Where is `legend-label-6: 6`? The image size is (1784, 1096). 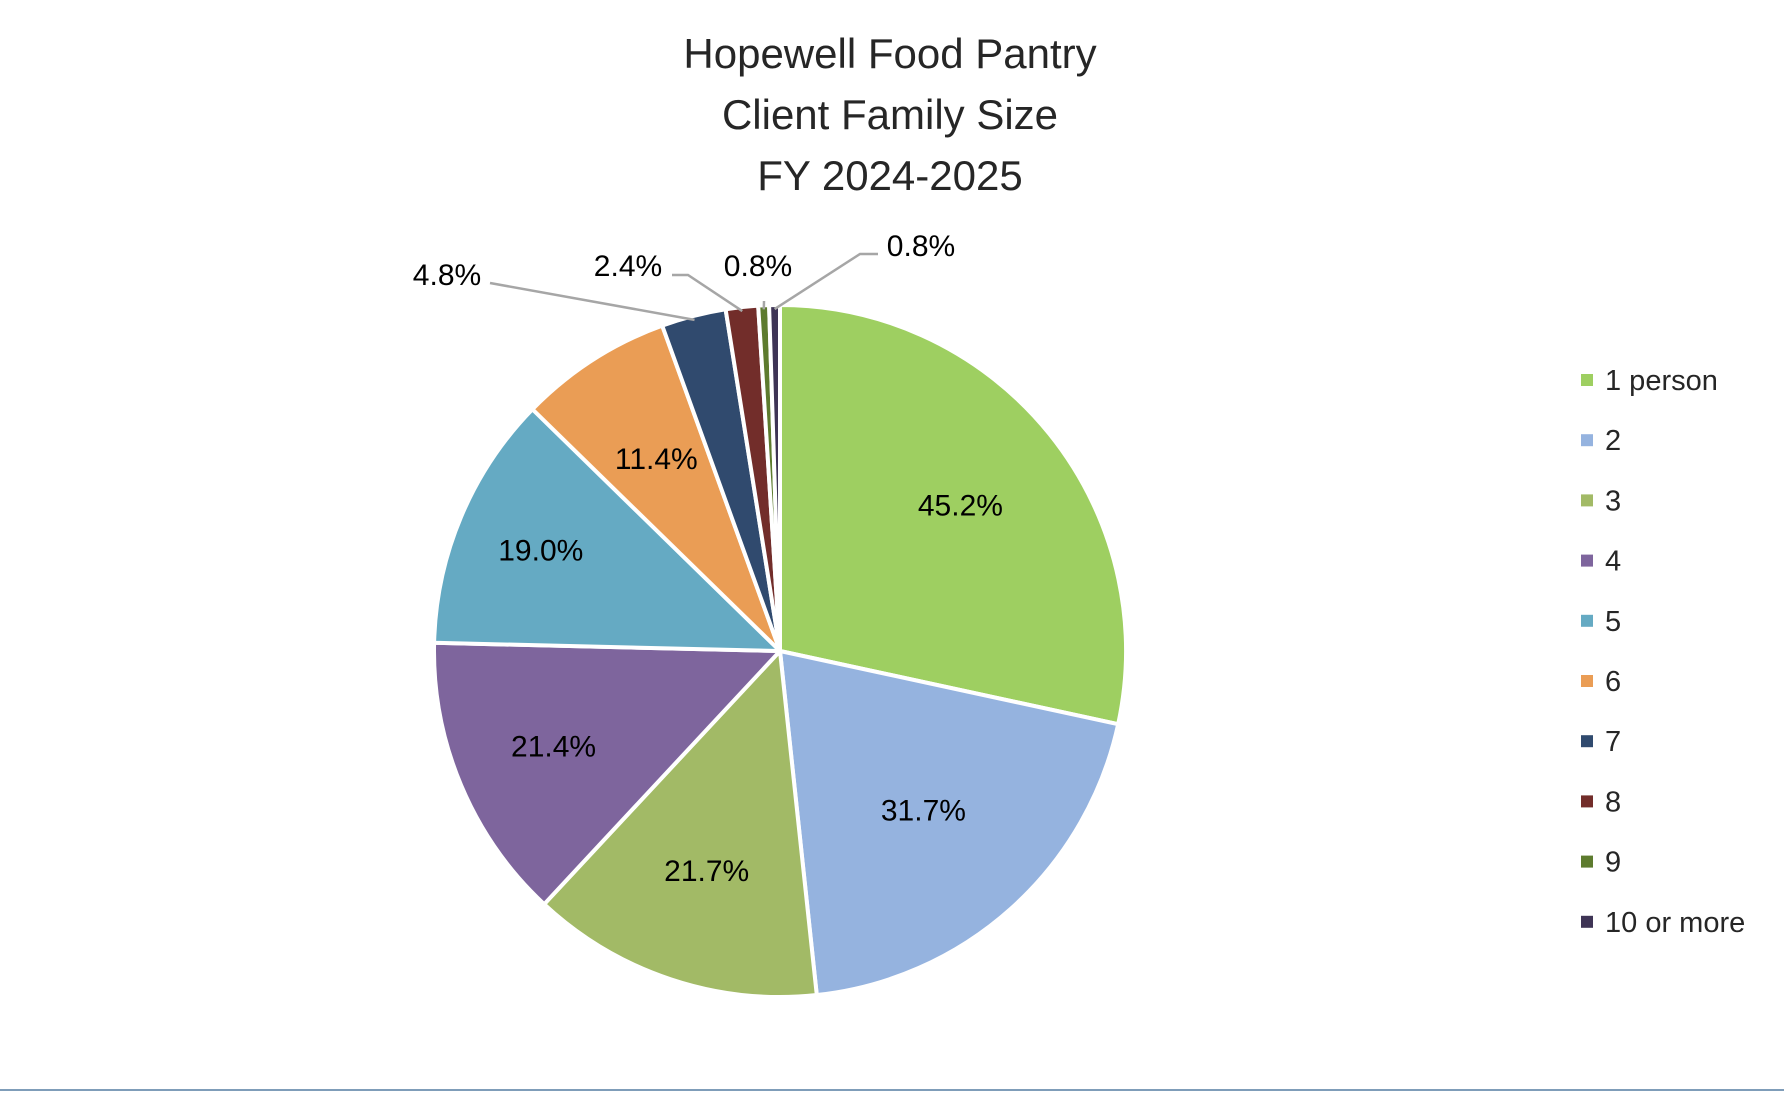
legend-label-6: 6 is located at coordinates (1613, 682).